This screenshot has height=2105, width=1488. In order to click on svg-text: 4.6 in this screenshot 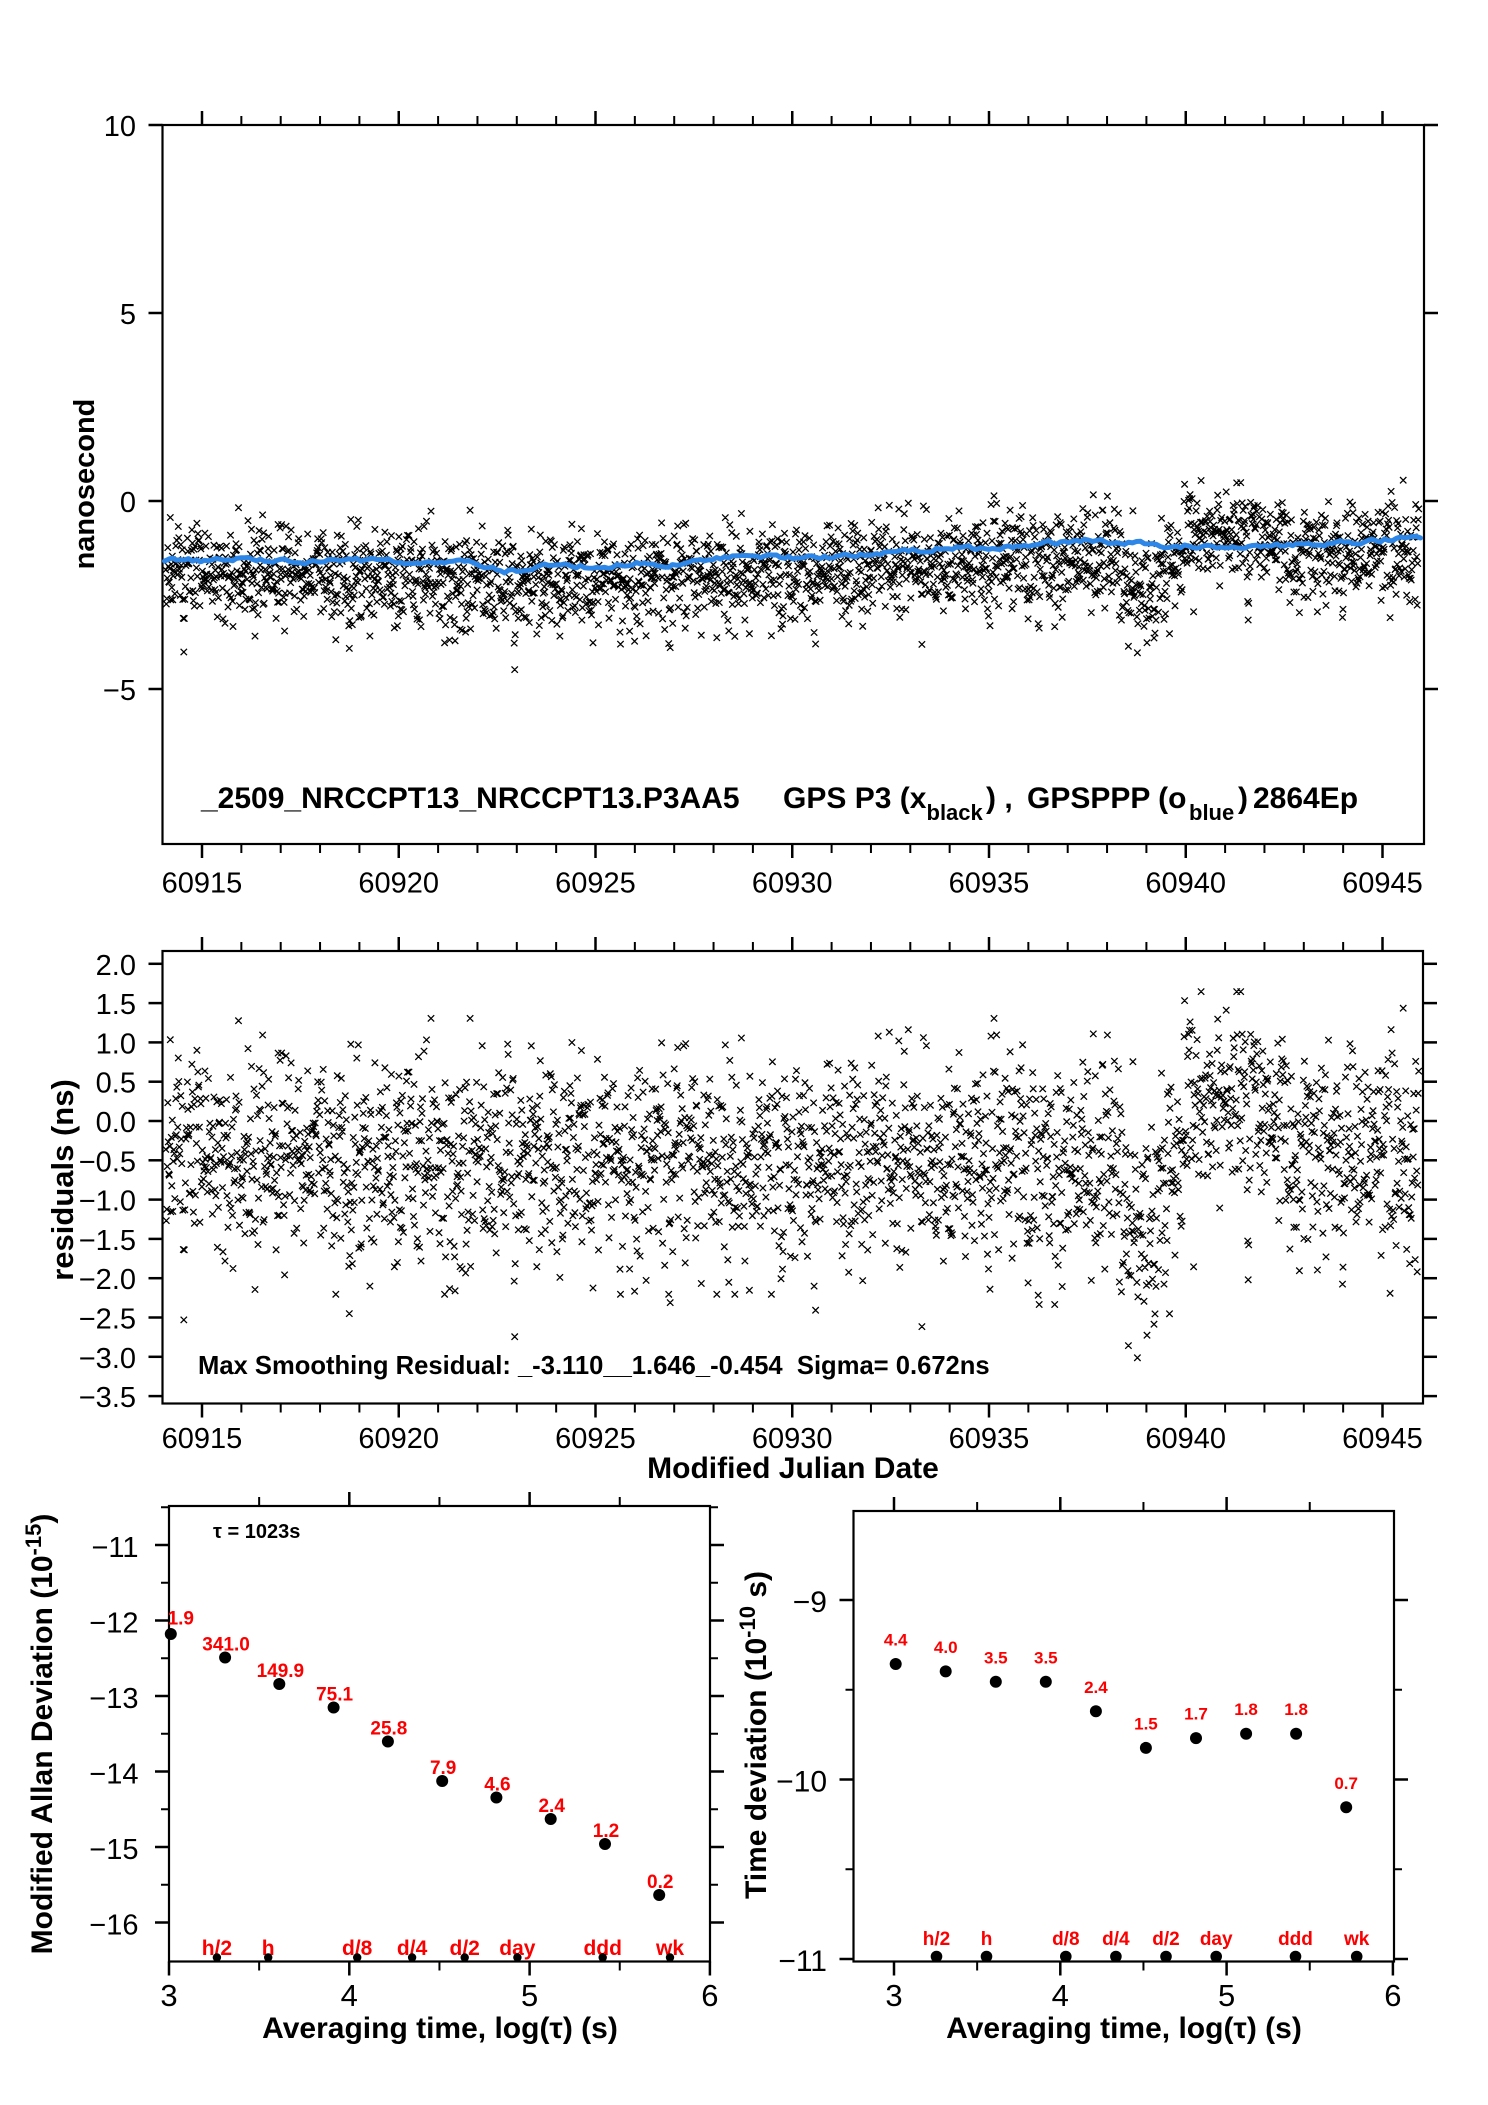, I will do `click(497, 1785)`.